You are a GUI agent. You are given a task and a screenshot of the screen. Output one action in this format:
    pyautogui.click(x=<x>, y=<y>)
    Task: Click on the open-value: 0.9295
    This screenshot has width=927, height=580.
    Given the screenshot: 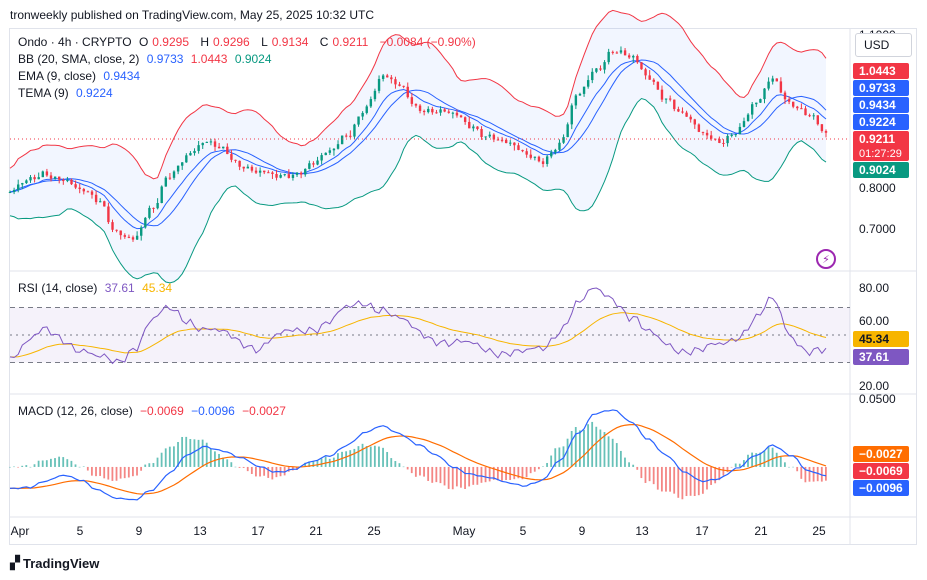 What is the action you would take?
    pyautogui.click(x=170, y=42)
    